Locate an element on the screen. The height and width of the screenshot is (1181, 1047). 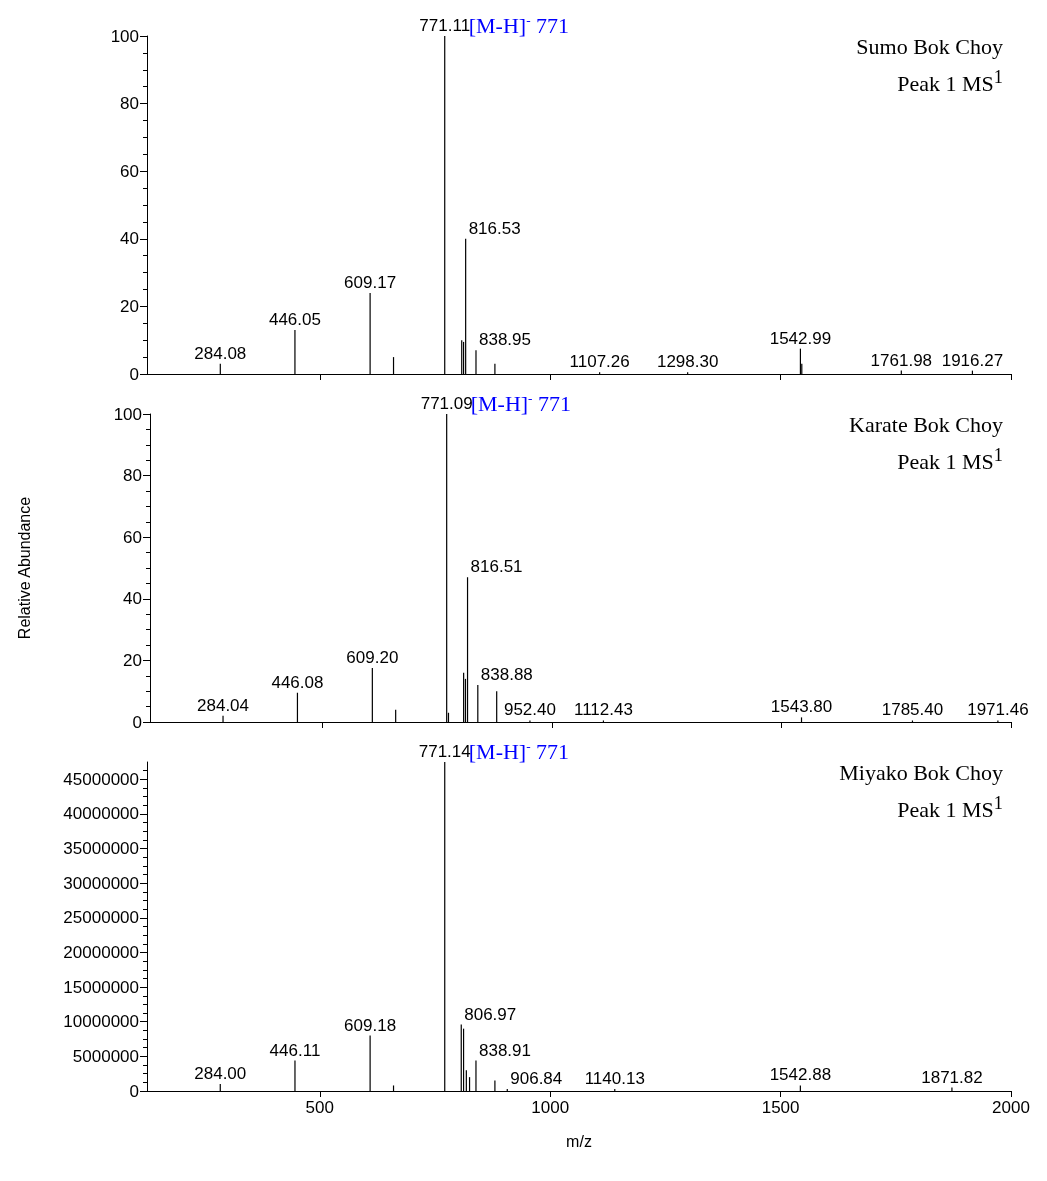
y-tick-label: 25000000 is located at coordinates (101, 918).